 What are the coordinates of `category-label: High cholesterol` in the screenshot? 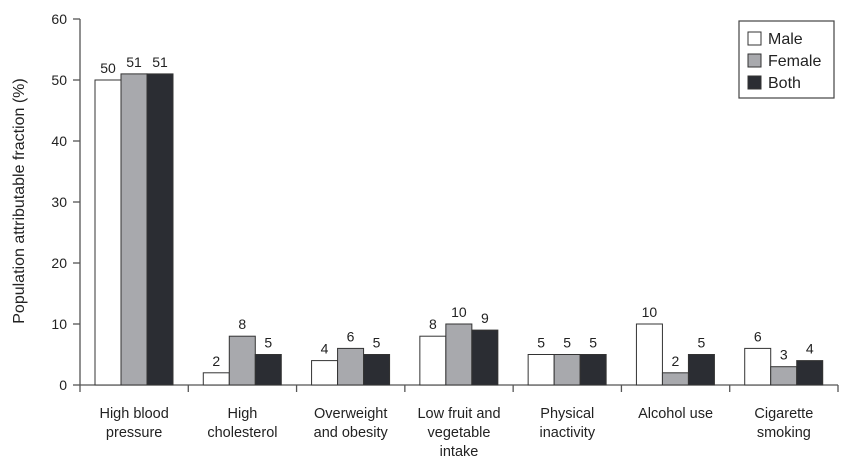 It's located at (242, 423).